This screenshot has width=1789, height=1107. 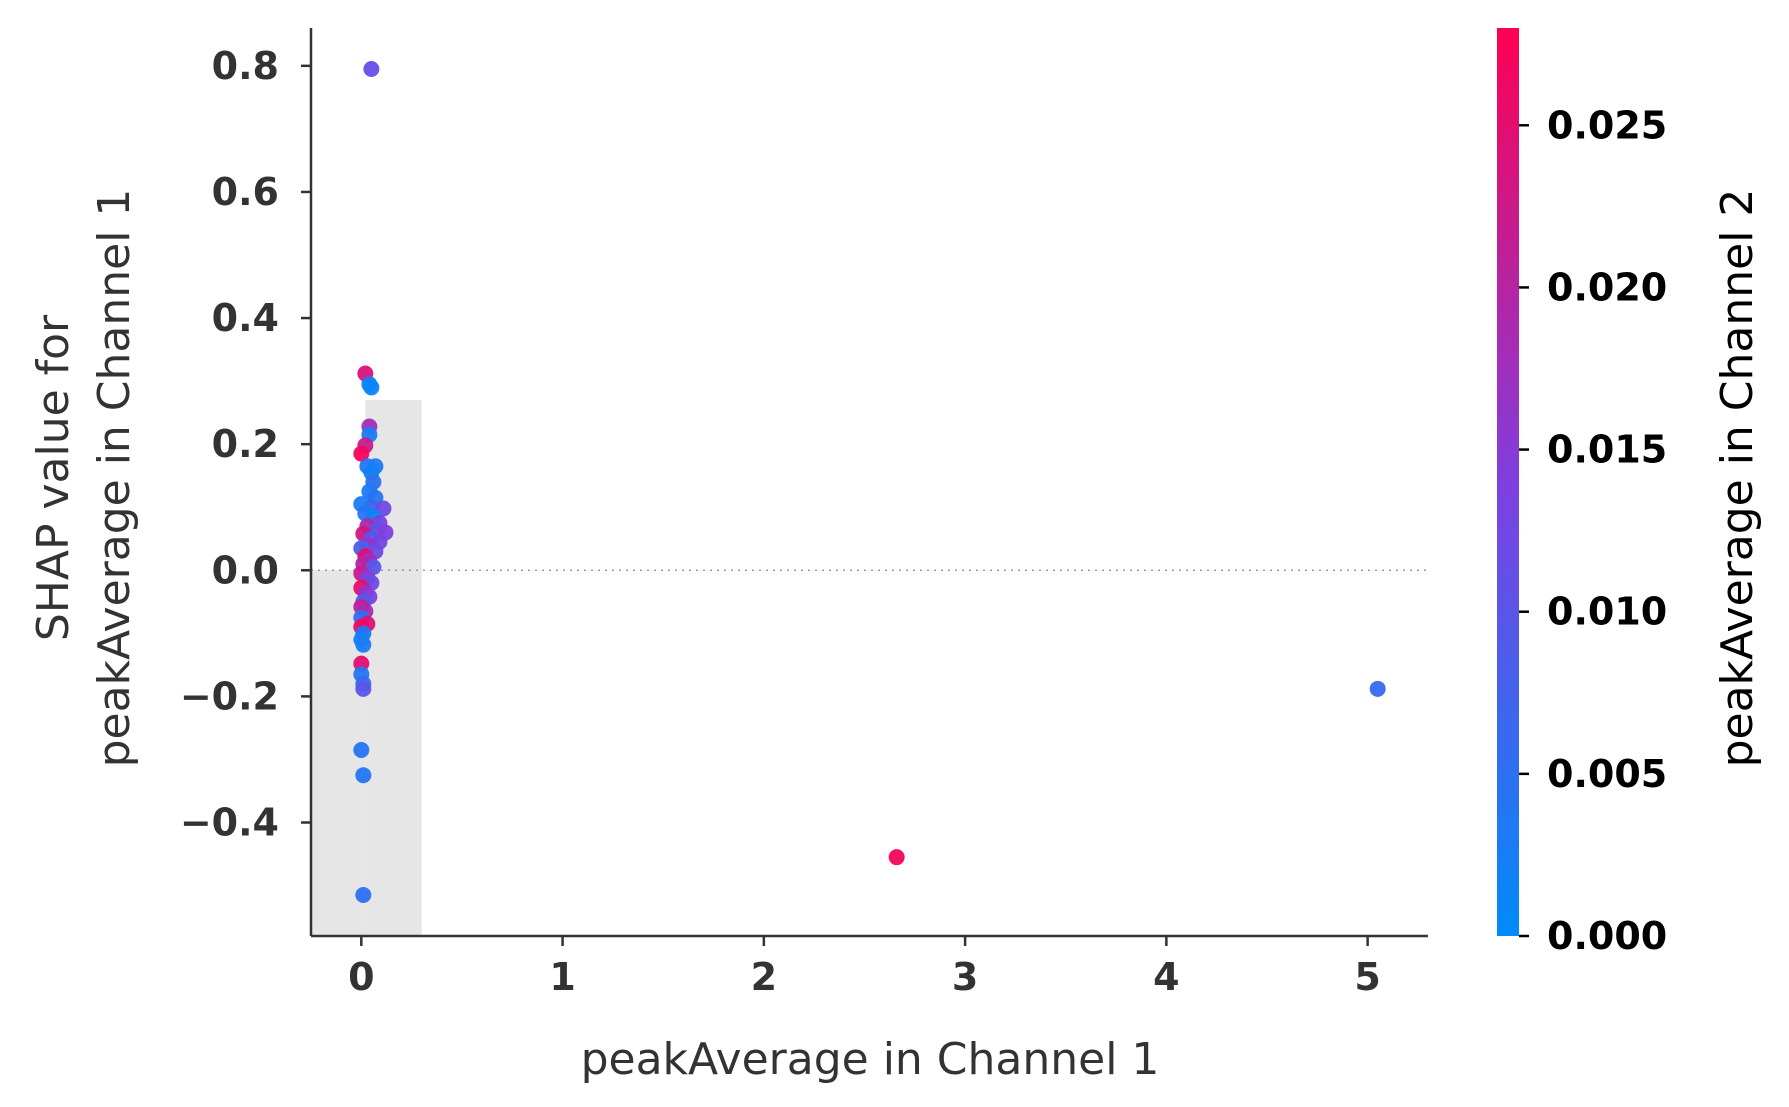 What do you see at coordinates (1607, 450) in the screenshot?
I see `colorbar-tick-label-3: 0.015` at bounding box center [1607, 450].